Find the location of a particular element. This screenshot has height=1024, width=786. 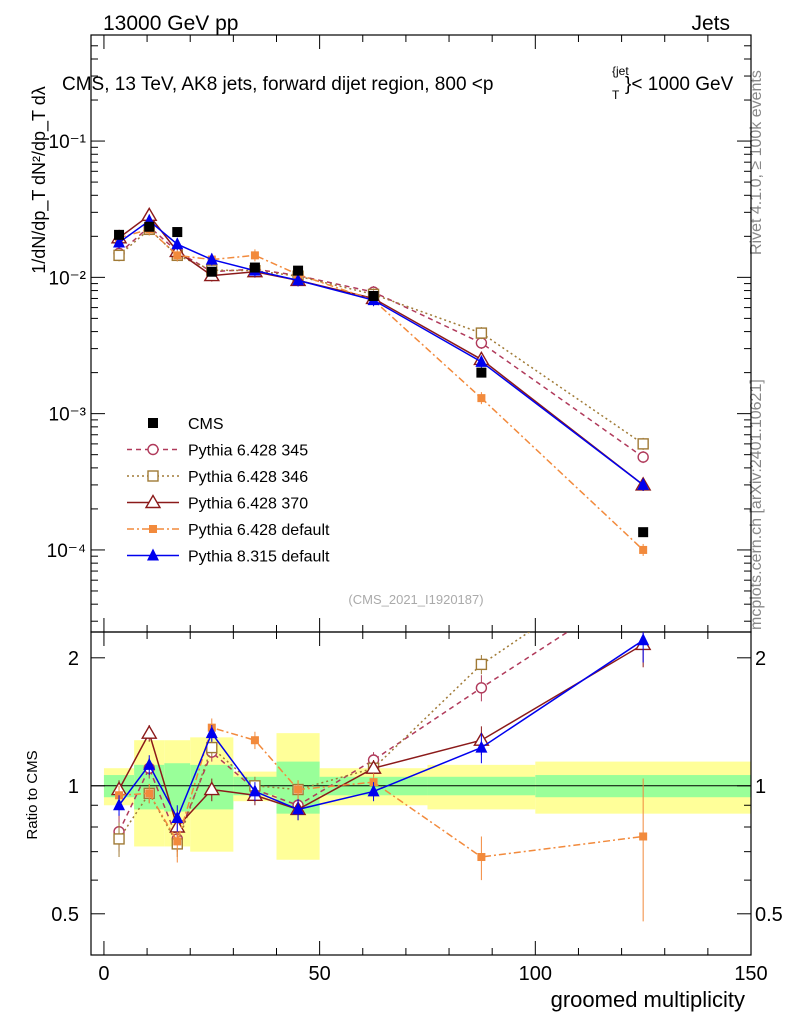

y-tick-label: 10⁻² is located at coordinates (68, 278).